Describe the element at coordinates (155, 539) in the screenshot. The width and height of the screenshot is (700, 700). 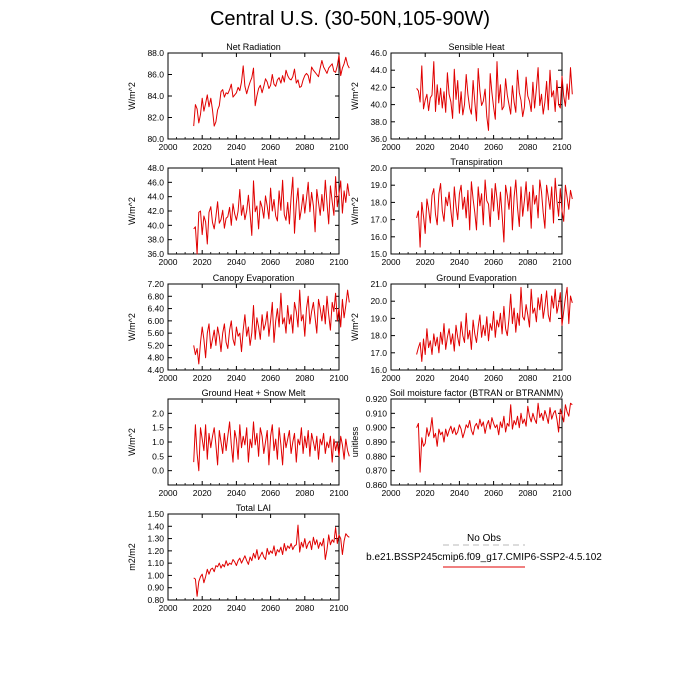
I see `y-tick-label: 1.30` at that location.